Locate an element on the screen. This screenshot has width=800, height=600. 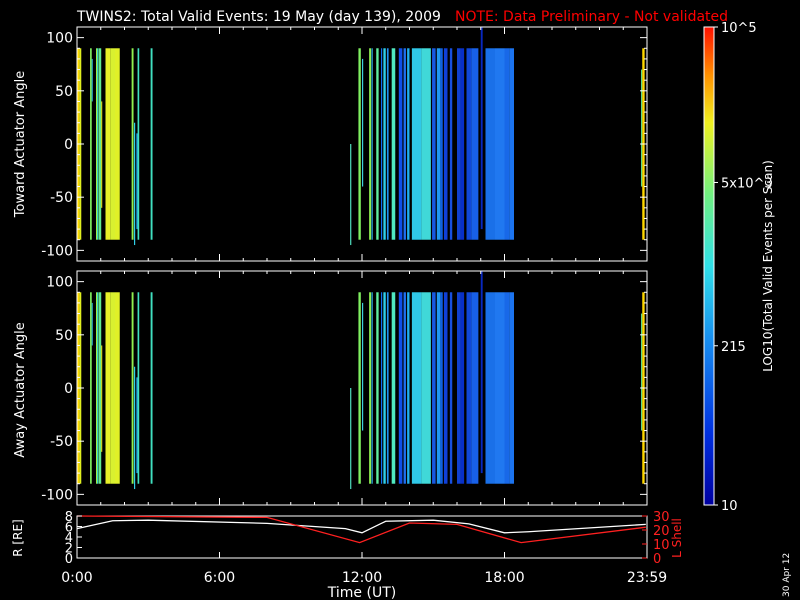
lshell-line is located at coordinates (361, 529).